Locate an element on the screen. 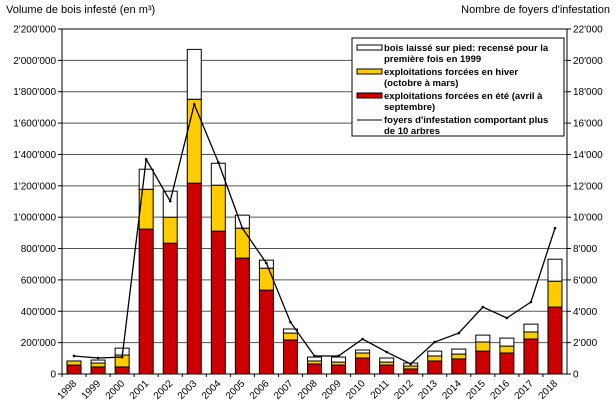 This screenshot has width=616, height=409. y-tick-label: 2'200'000 is located at coordinates (34, 30).